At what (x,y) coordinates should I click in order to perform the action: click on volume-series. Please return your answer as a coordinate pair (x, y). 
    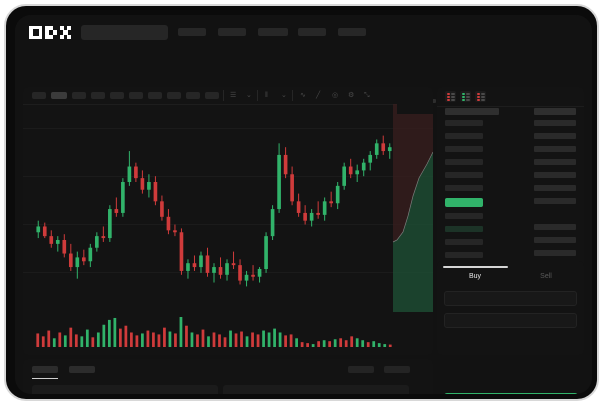
    Looking at the image, I should click on (214, 332).